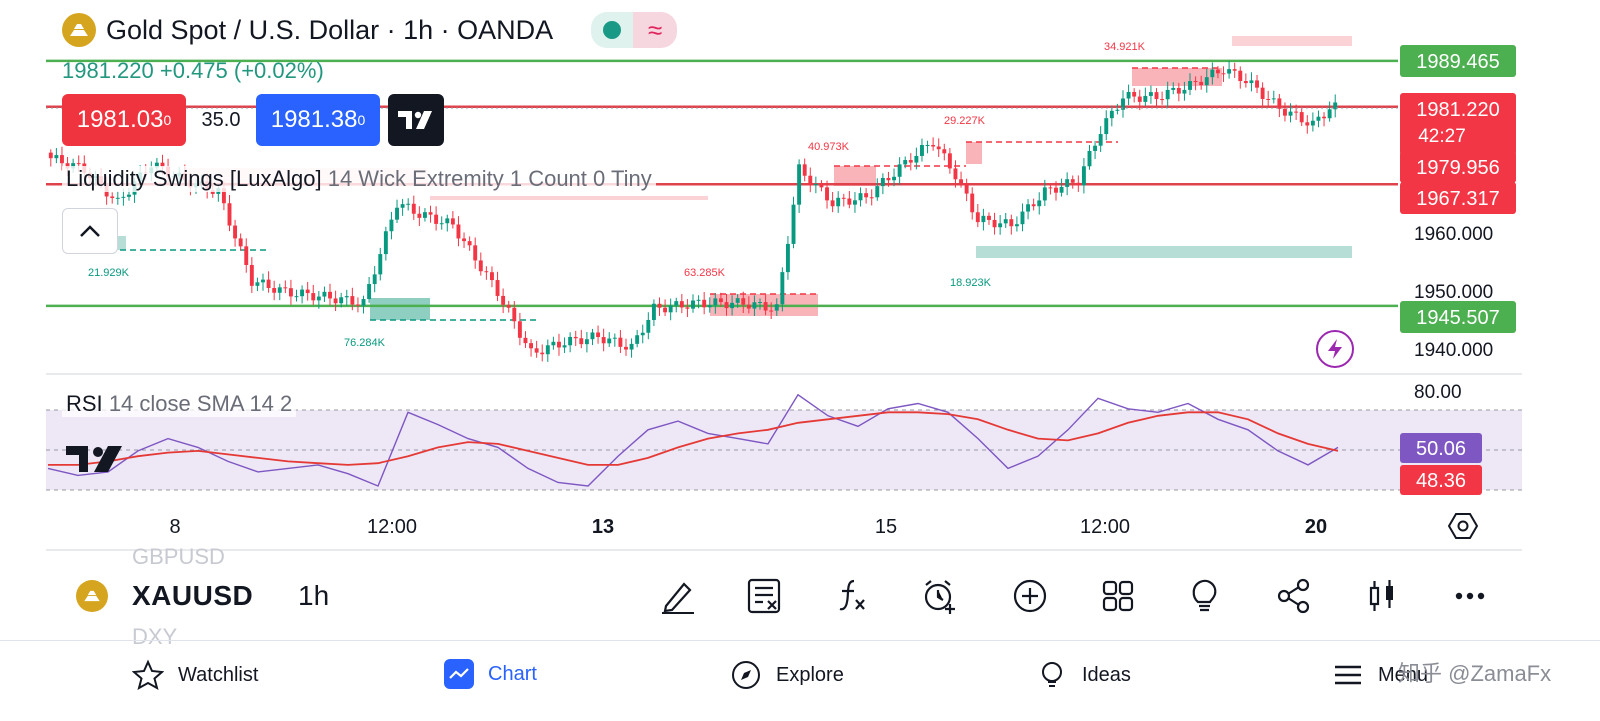 This screenshot has height=721, width=1600. What do you see at coordinates (1105, 527) in the screenshot?
I see `x-tick: 12:00` at bounding box center [1105, 527].